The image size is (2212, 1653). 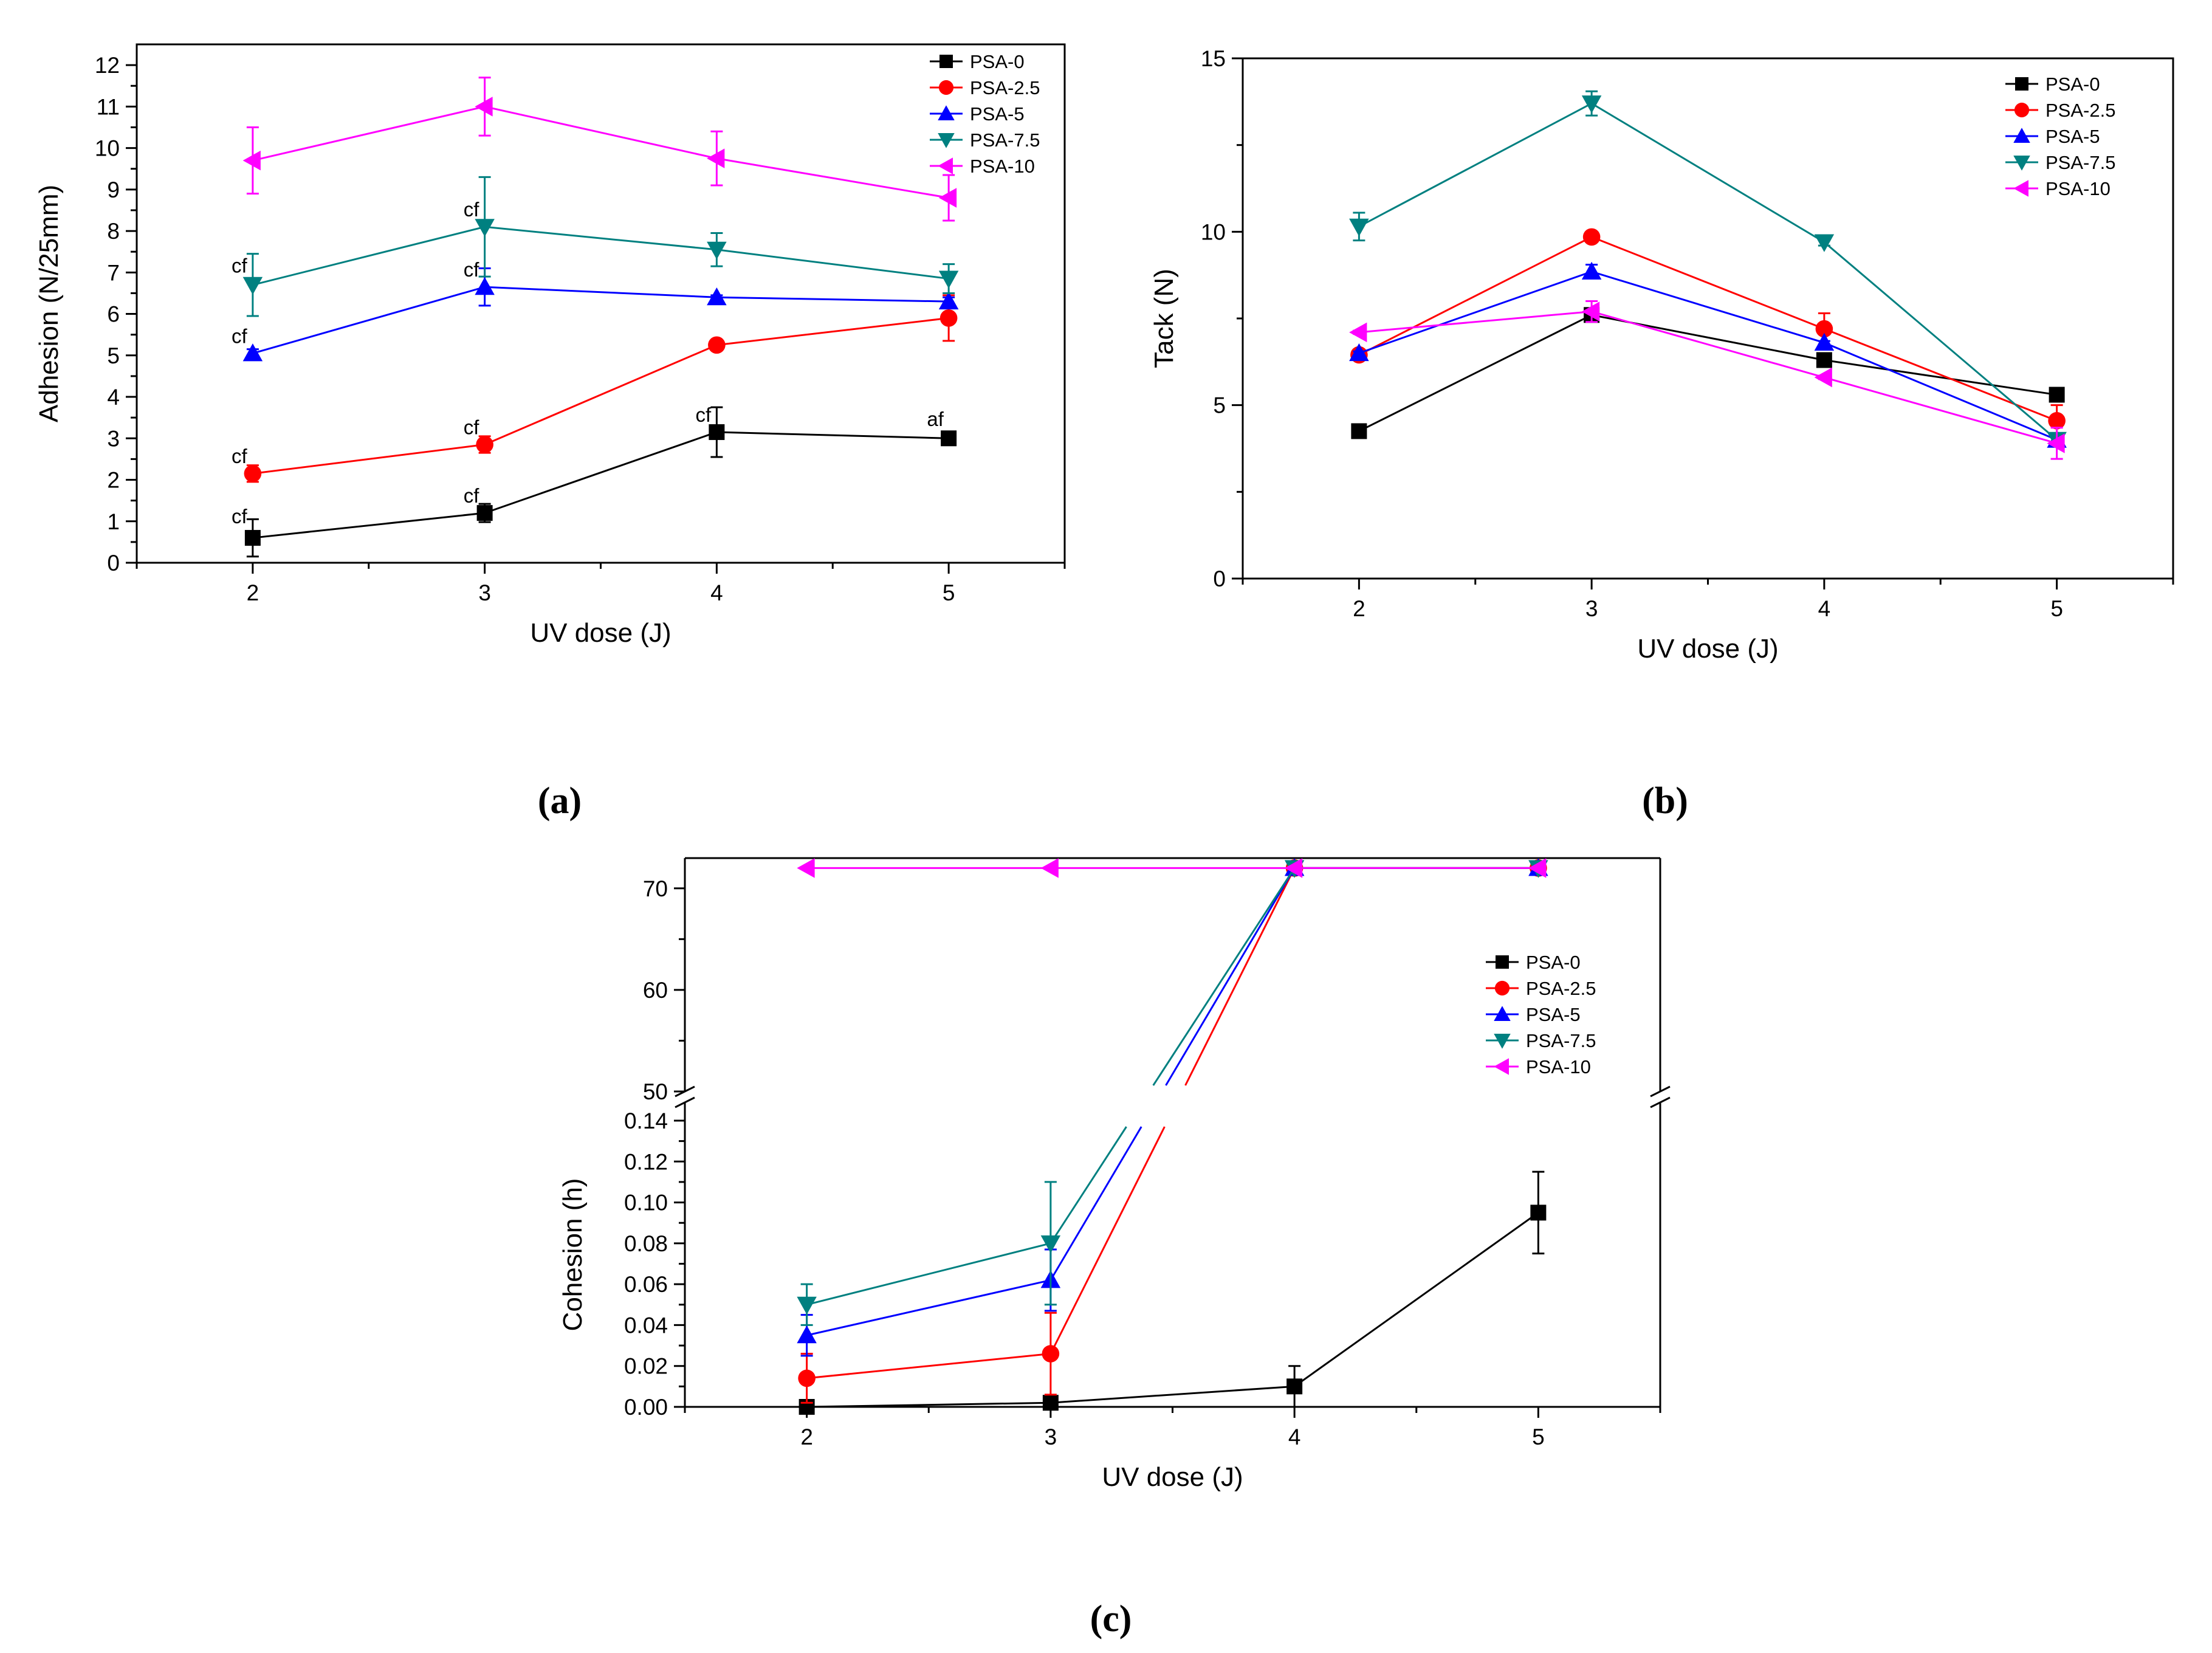 I want to click on panel-c-legend-item-psa-5: PSA-5, so click(x=1533, y=1014).